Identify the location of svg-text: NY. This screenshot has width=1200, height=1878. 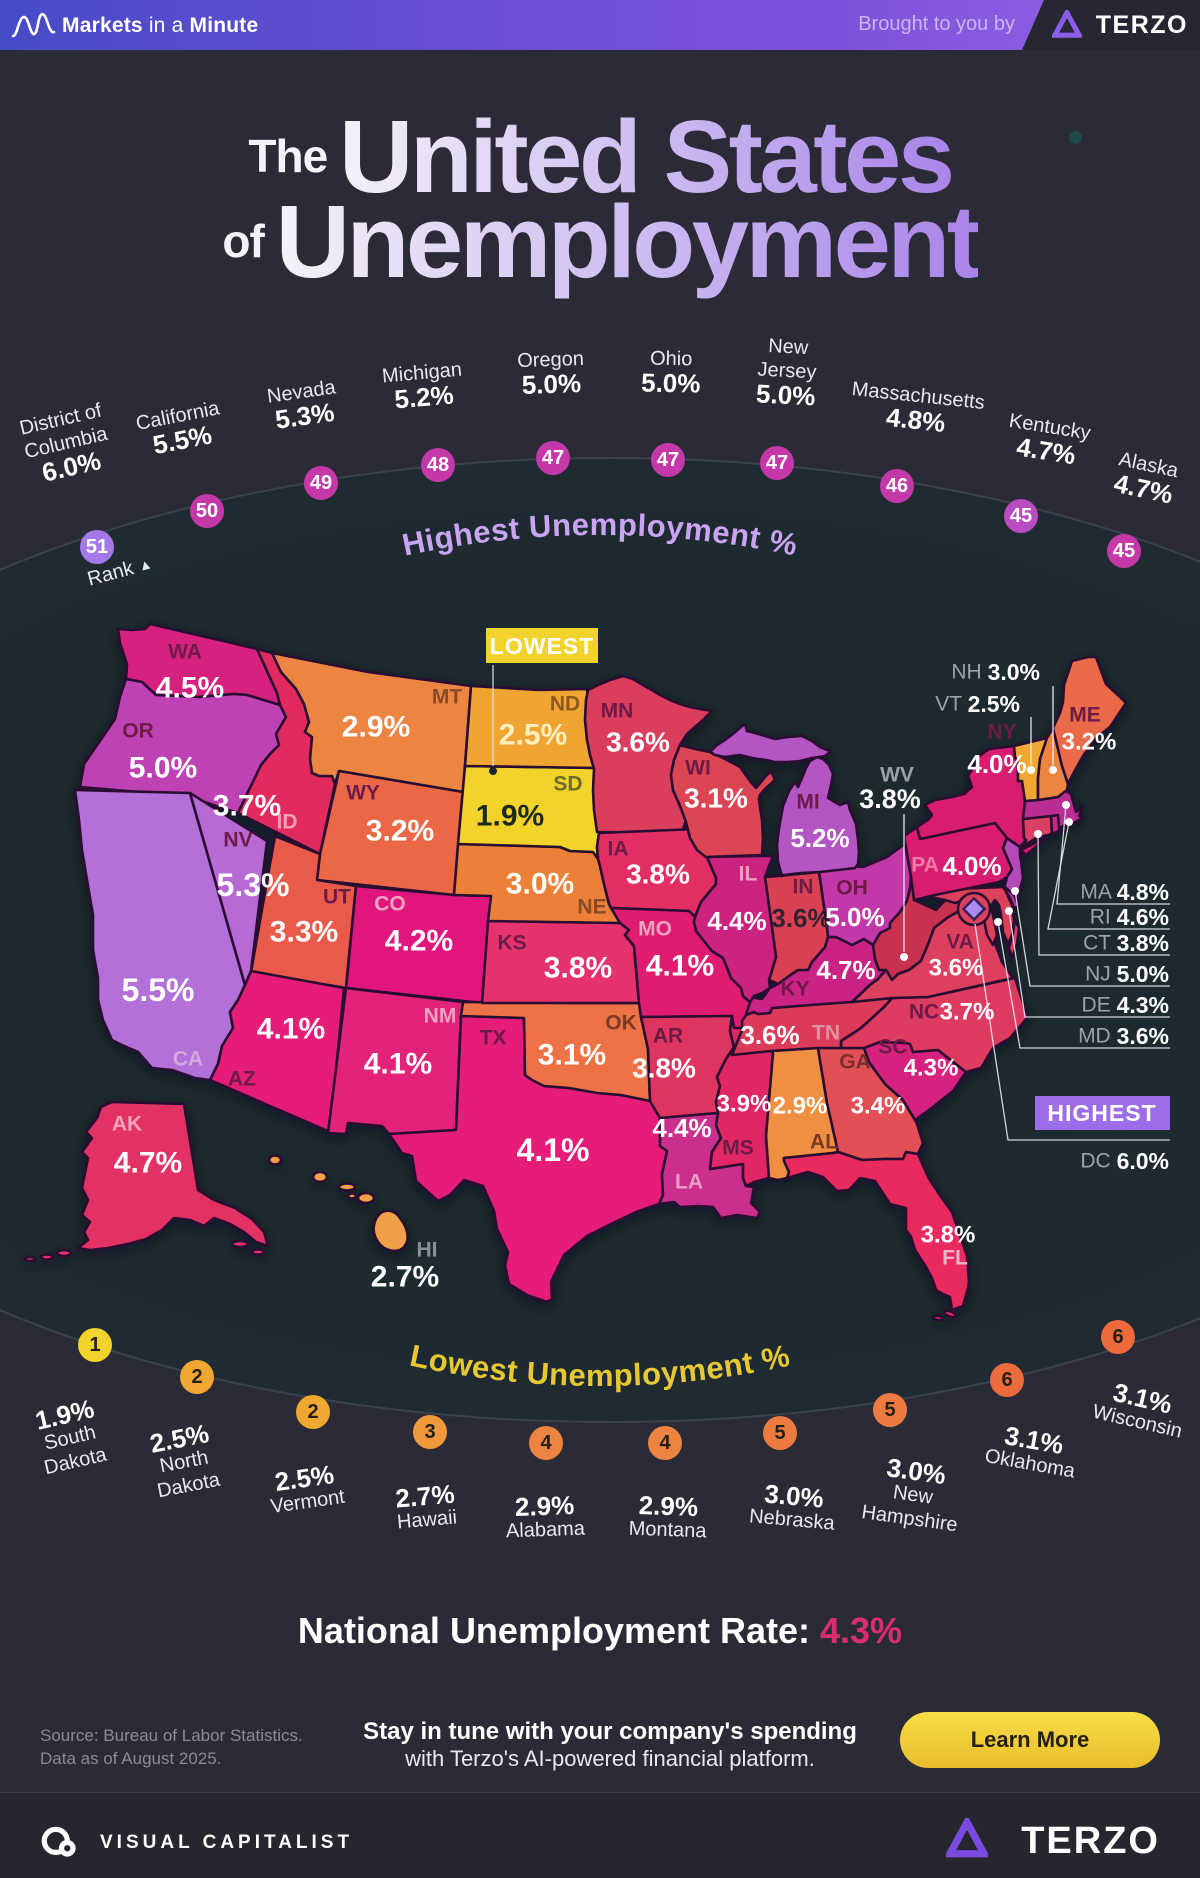
(1001, 732).